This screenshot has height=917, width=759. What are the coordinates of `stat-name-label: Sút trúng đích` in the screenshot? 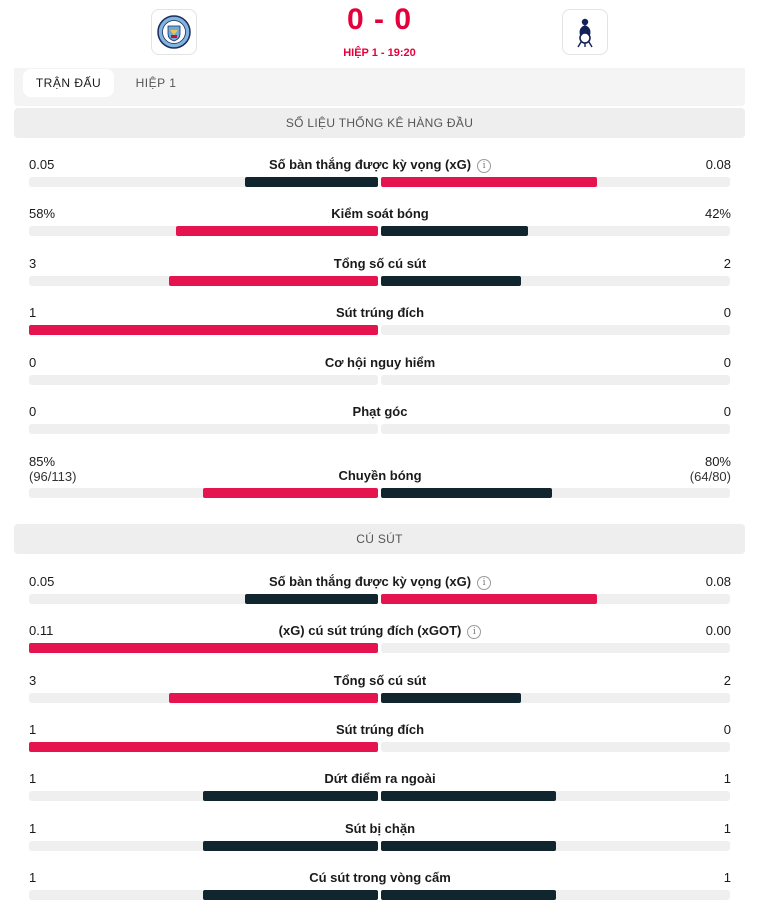 It's located at (380, 312).